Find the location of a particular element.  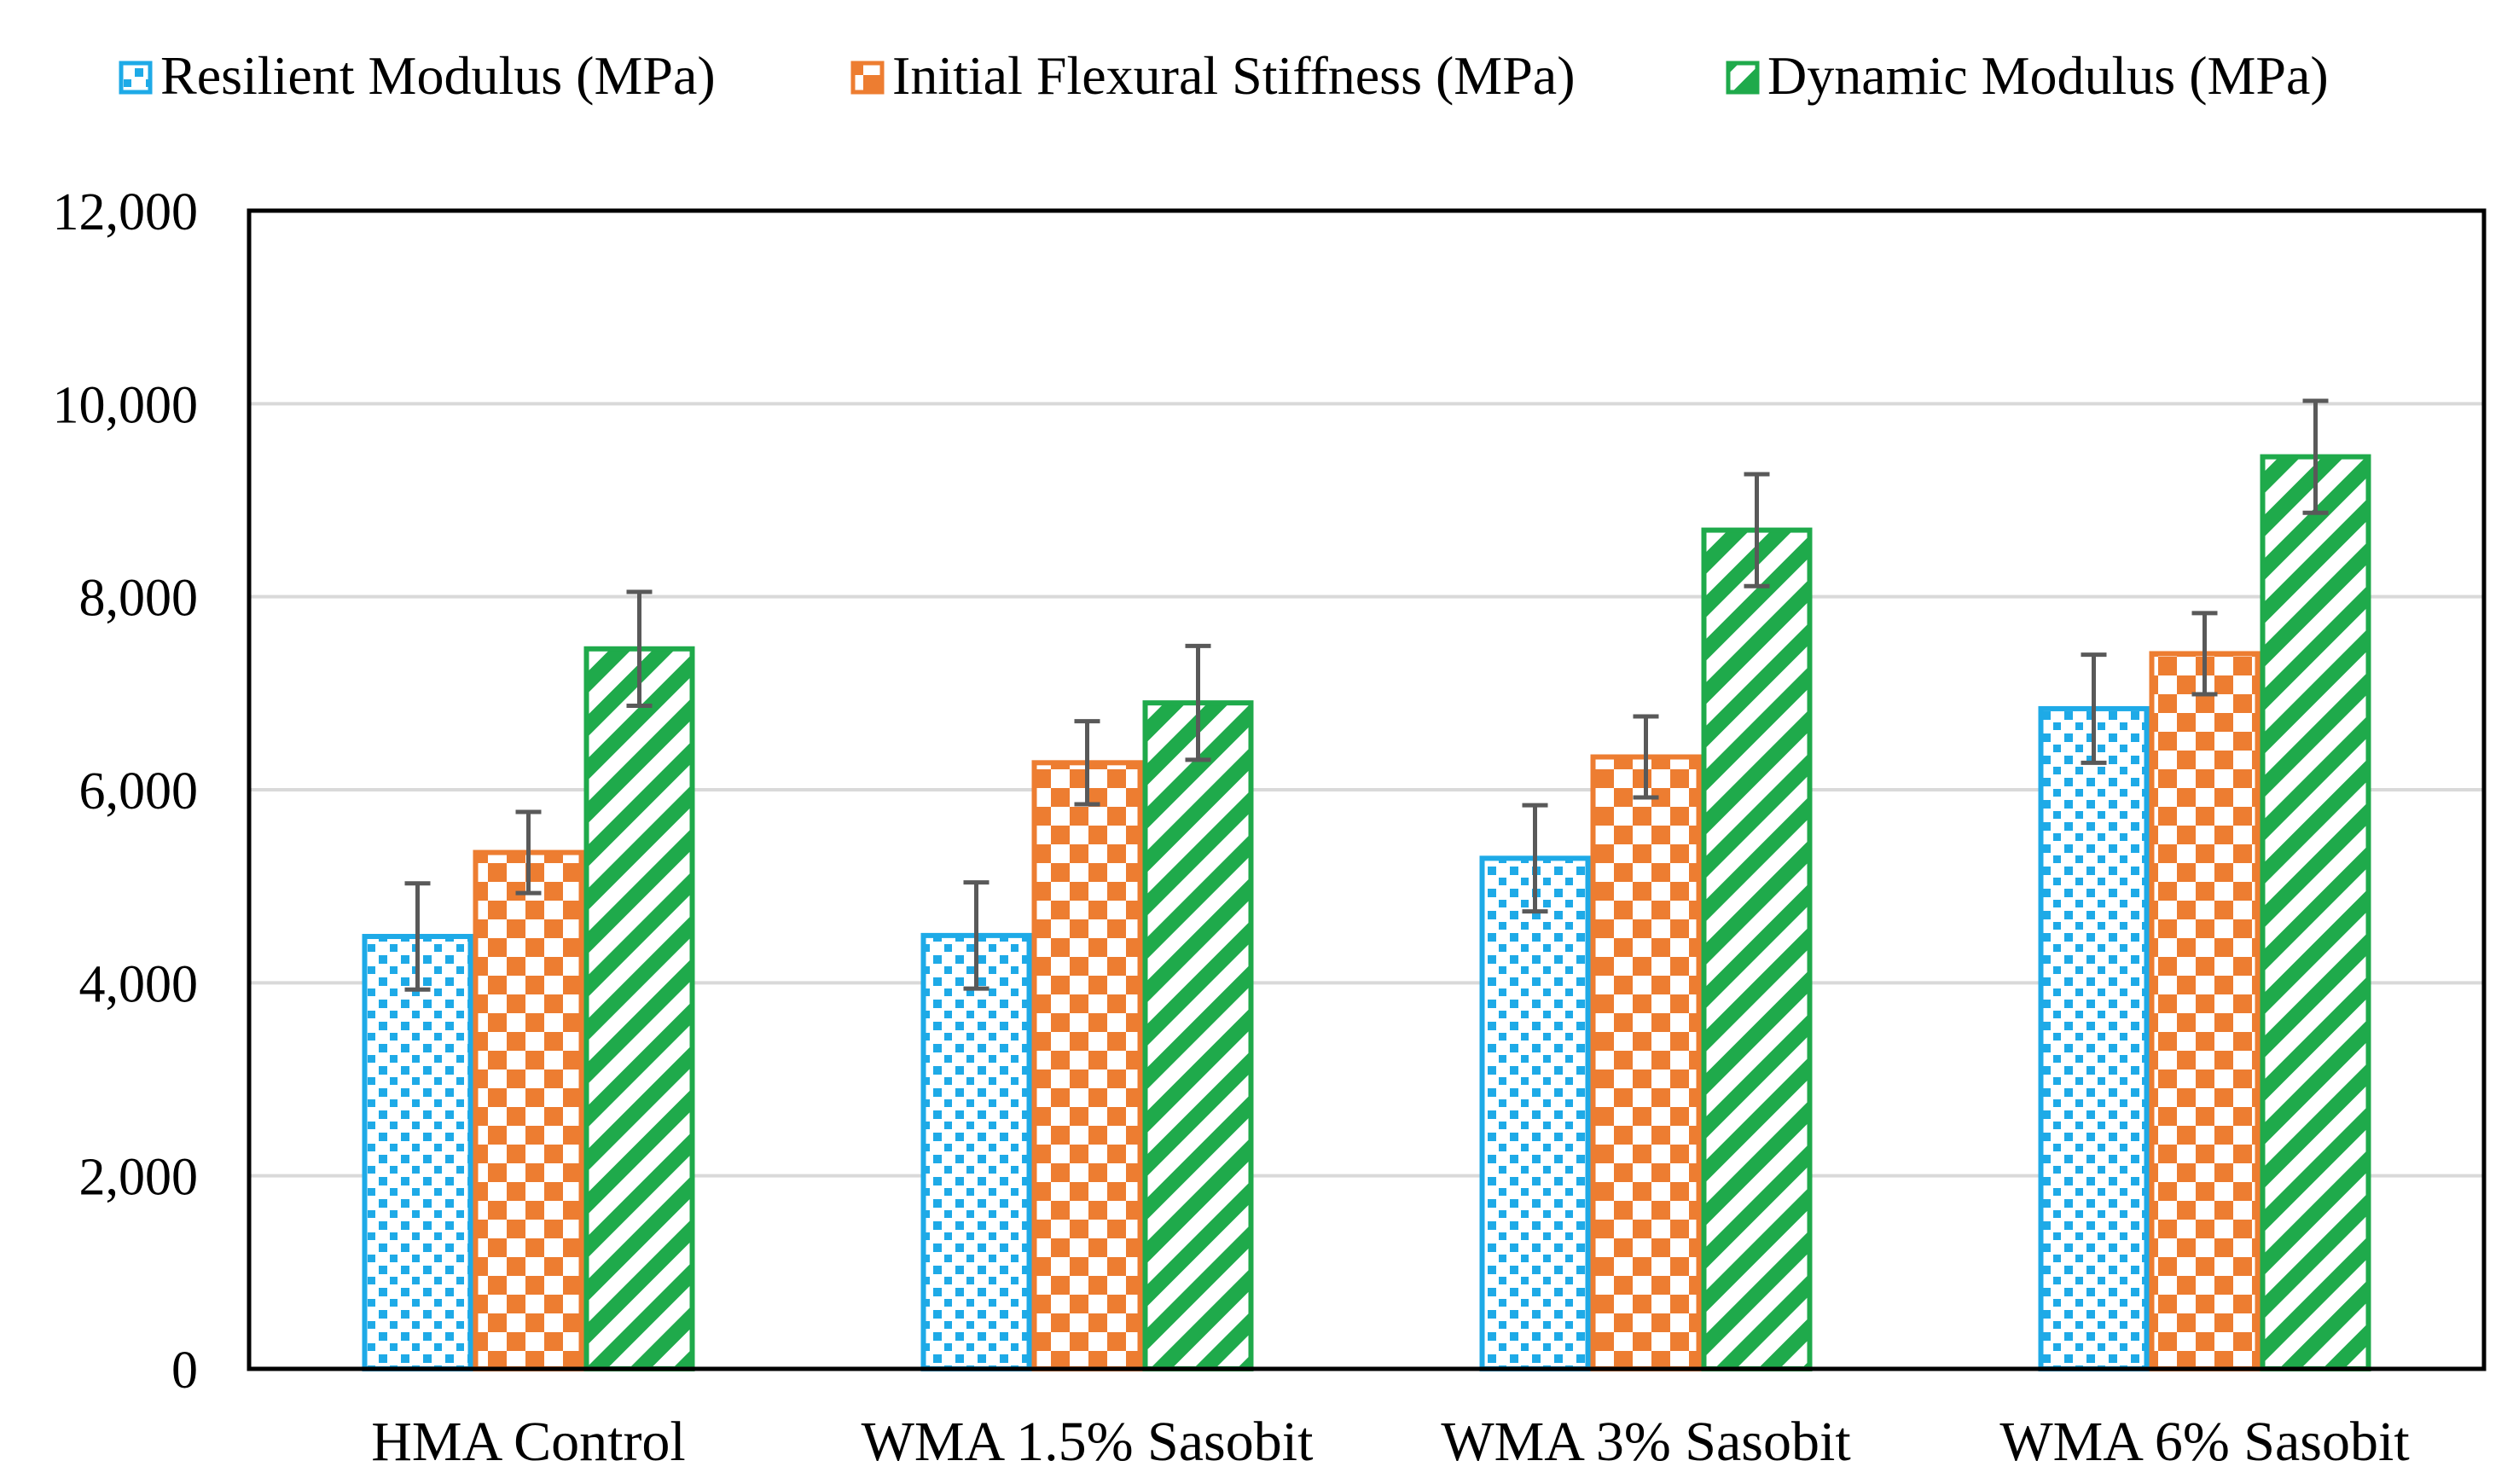

bar-resilient-modulus-mpa-wma-6-sasobit is located at coordinates (2094, 1038).